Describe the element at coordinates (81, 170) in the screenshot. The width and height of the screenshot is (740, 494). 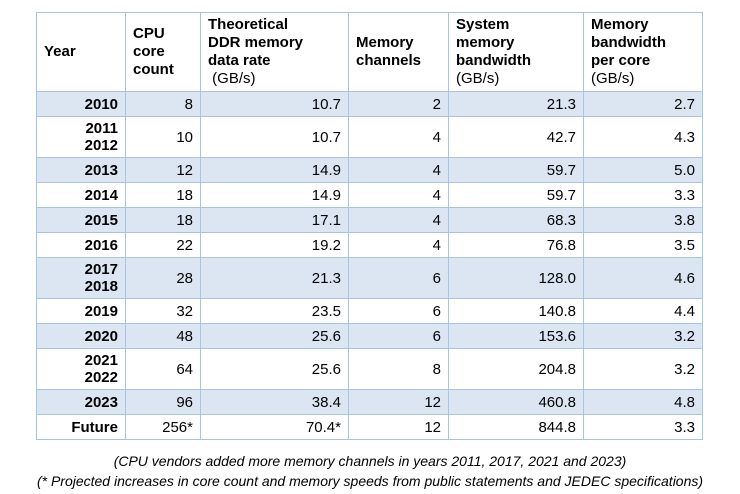
I see `cell-year: 2013` at that location.